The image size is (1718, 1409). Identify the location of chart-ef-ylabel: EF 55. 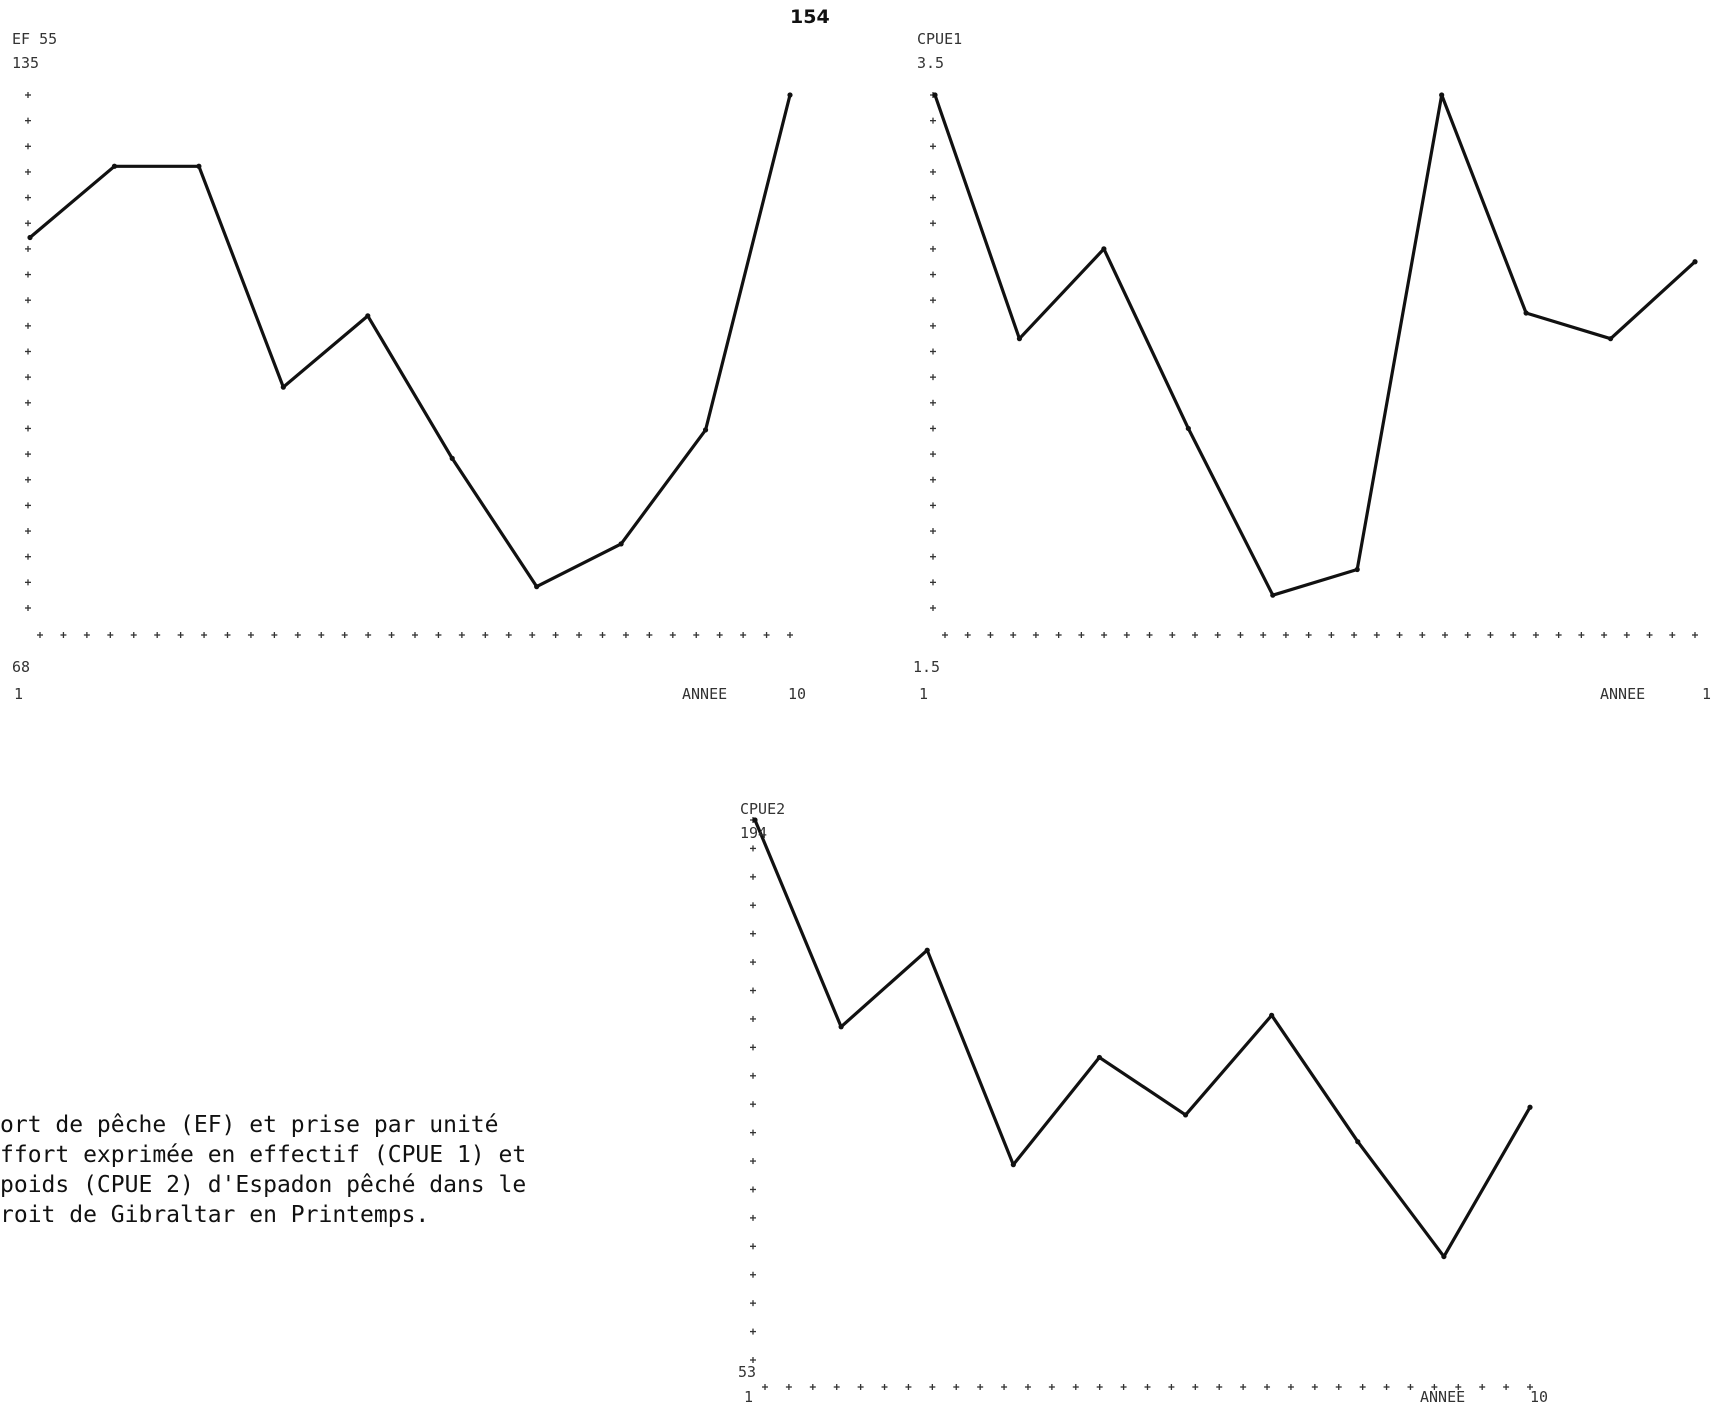
(35, 39).